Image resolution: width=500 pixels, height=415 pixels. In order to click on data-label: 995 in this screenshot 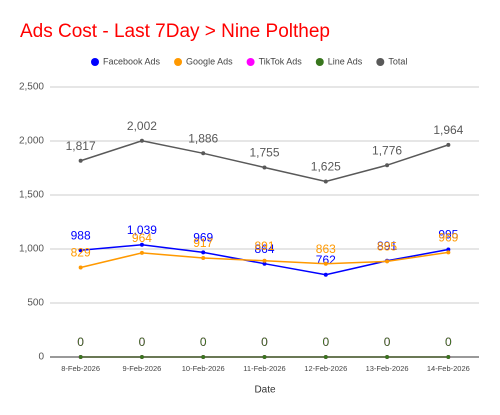, I will do `click(448, 235)`.